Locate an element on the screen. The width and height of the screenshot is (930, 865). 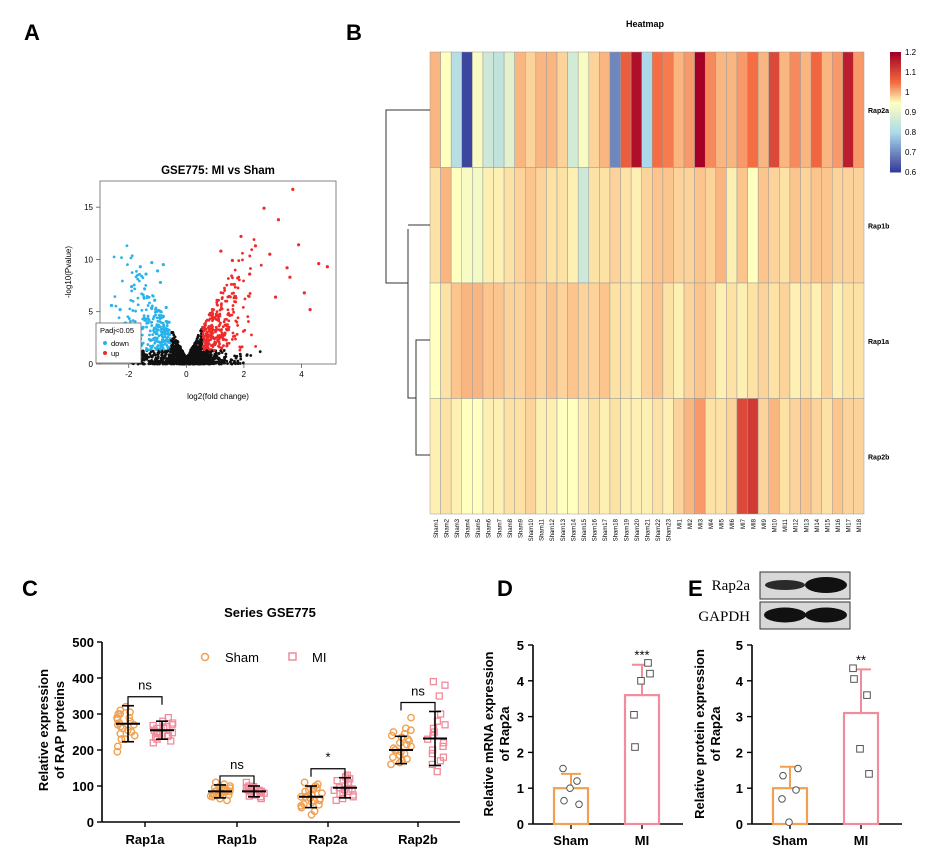
mrna-plot-bar-mi is located at coordinates (642, 760).